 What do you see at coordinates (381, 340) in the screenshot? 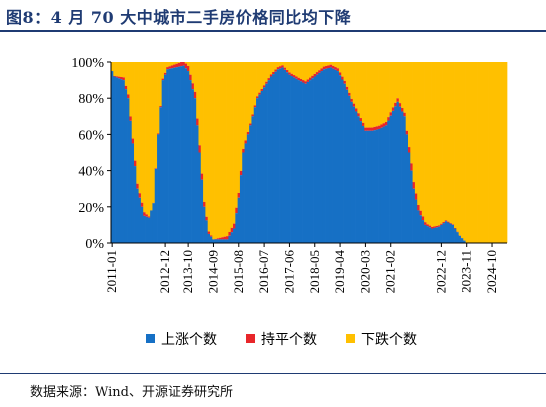
I see `legend-item: 下跌个数` at bounding box center [381, 340].